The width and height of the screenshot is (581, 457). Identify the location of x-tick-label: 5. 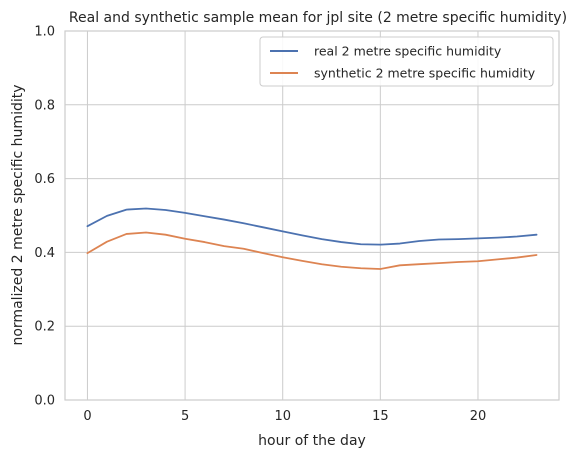
(185, 416).